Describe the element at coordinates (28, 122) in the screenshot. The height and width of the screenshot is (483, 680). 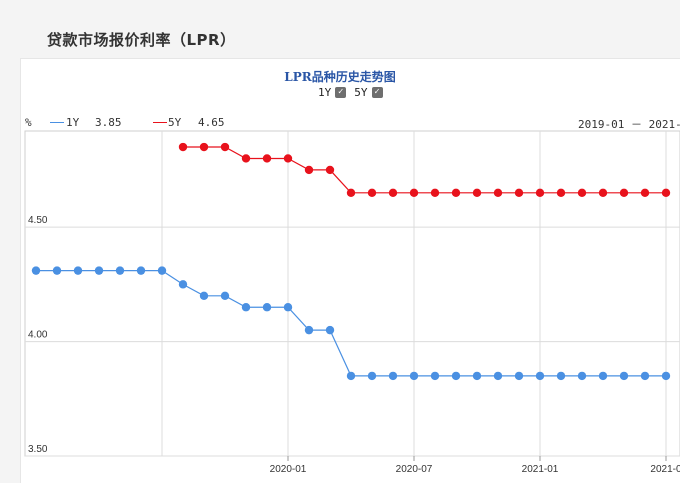
I see `y-unit-label: %` at that location.